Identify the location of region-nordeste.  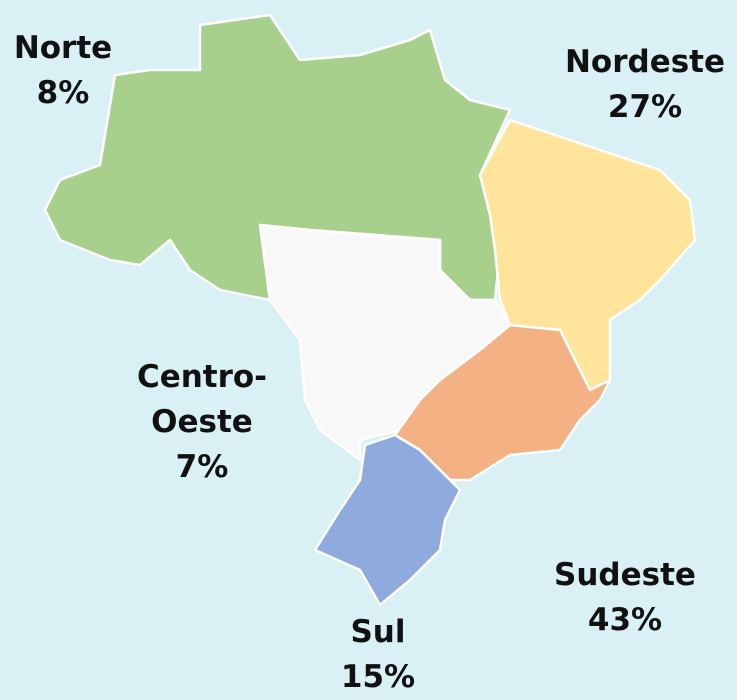
(587, 255).